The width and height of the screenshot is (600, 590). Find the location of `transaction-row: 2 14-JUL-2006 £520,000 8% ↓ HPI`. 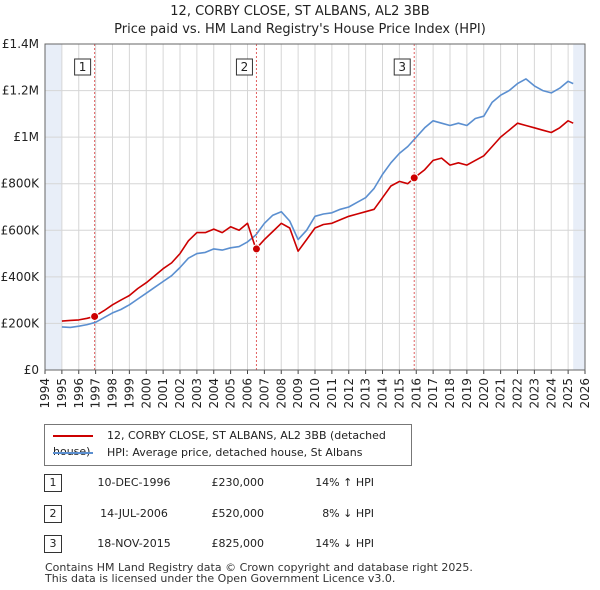

transaction-row: 2 14-JUL-2006 £520,000 8% ↓ HPI is located at coordinates (244, 514).